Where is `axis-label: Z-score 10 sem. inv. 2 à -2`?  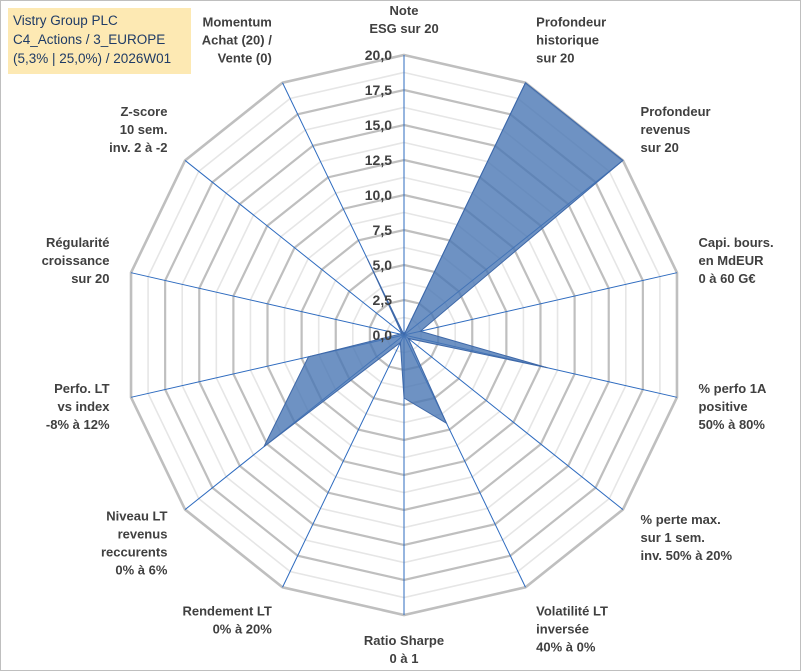 axis-label: Z-score 10 sem. inv. 2 à -2 is located at coordinates (138, 129).